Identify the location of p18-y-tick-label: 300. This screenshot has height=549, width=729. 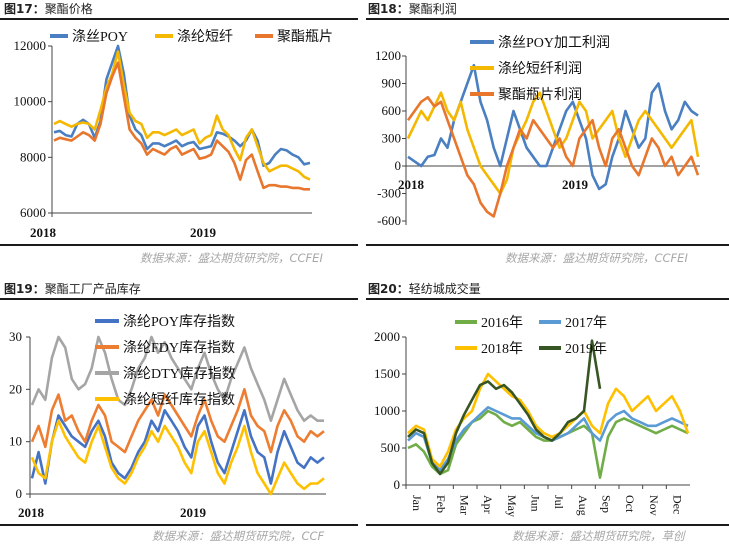
(392, 138).